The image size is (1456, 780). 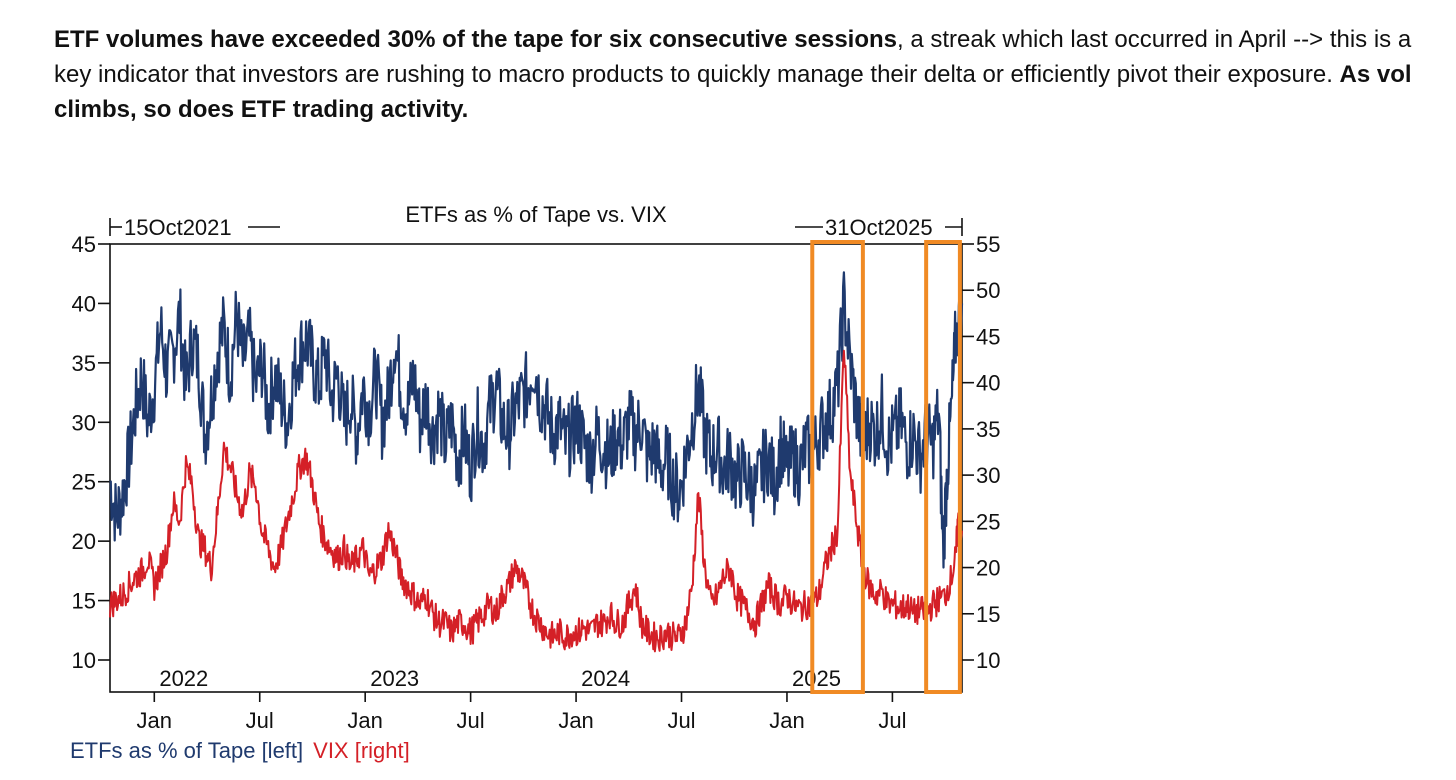 I want to click on year-label: 2025, so click(x=816, y=678).